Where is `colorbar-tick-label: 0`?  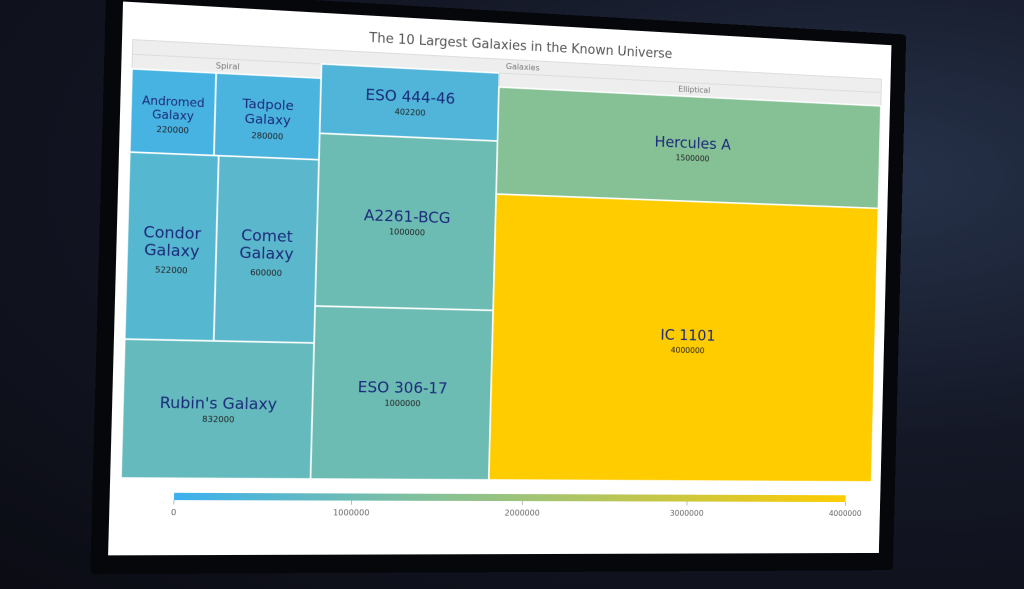
colorbar-tick-label: 0 is located at coordinates (174, 512).